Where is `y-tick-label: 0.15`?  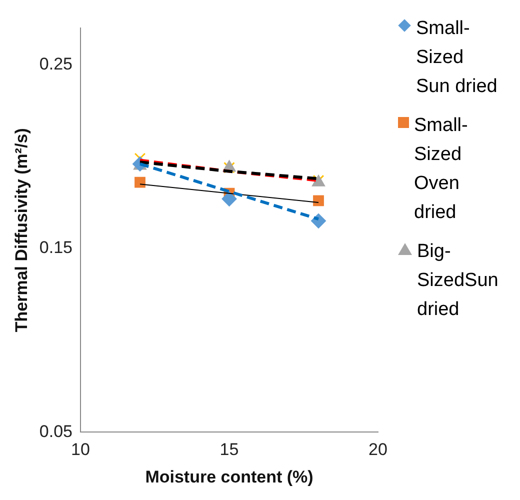
y-tick-label: 0.15 is located at coordinates (55, 248).